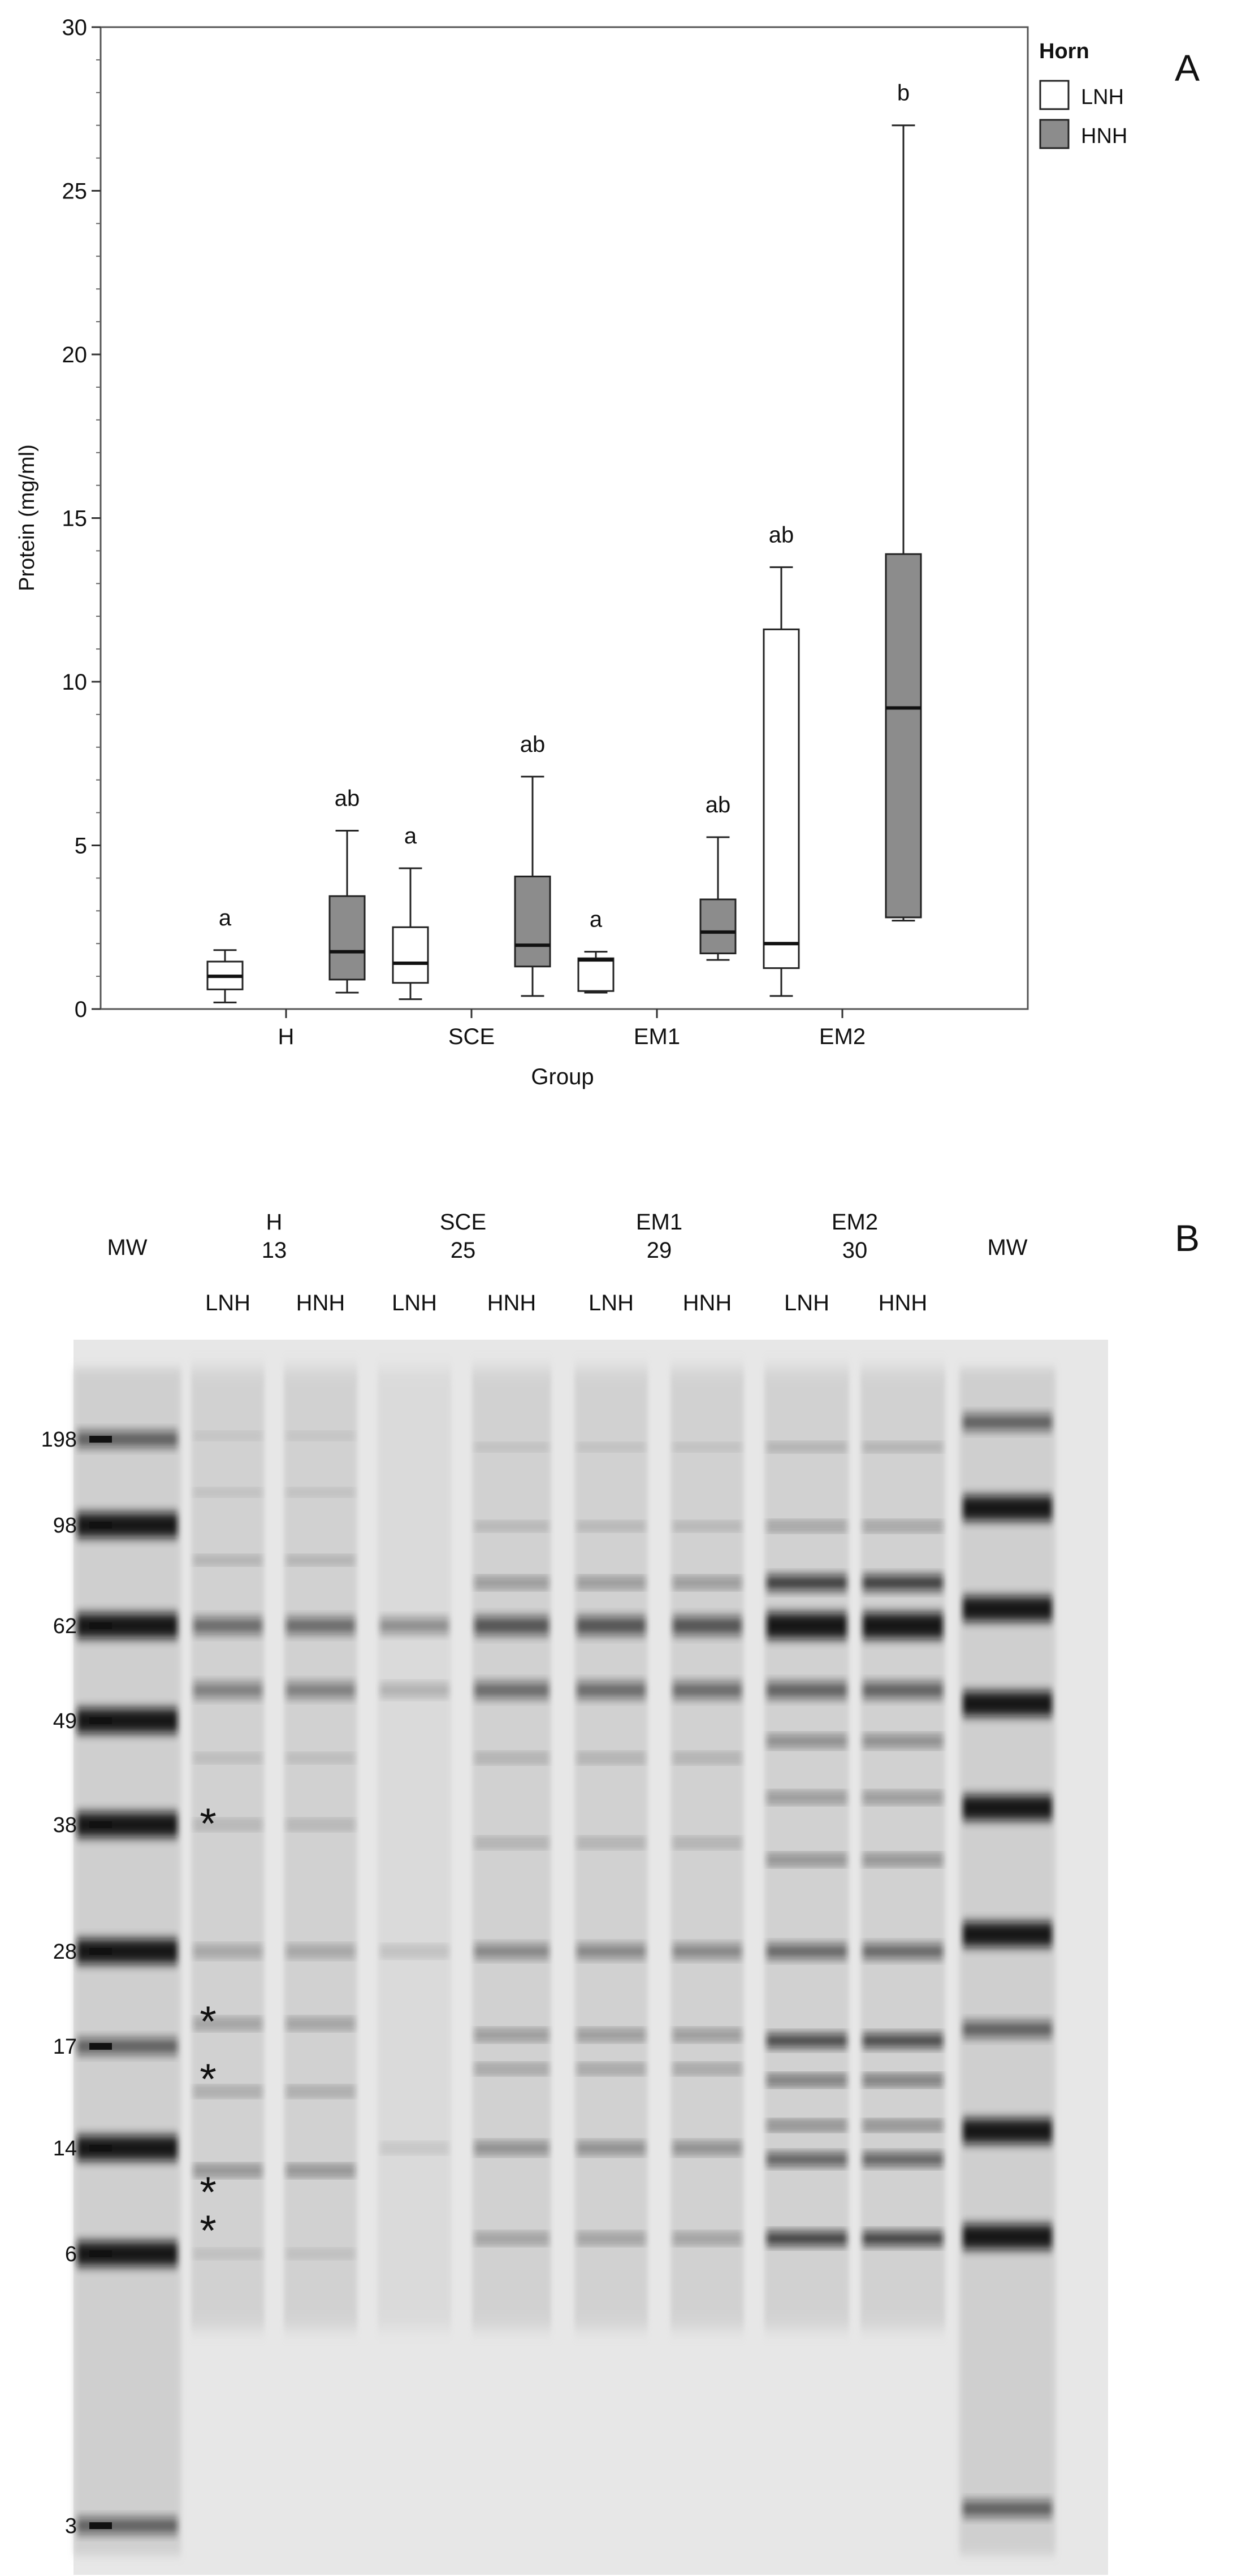  I want to click on lane-label-7: LNH, so click(806, 1303).